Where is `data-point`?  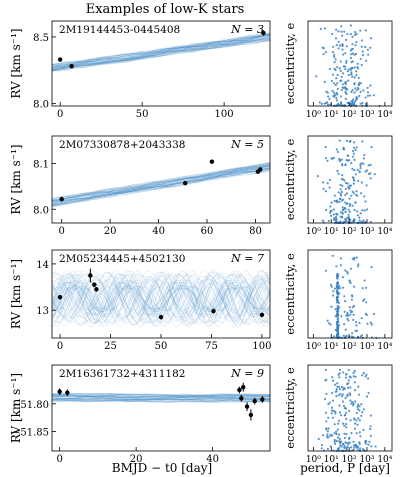
data-point is located at coordinates (247, 406).